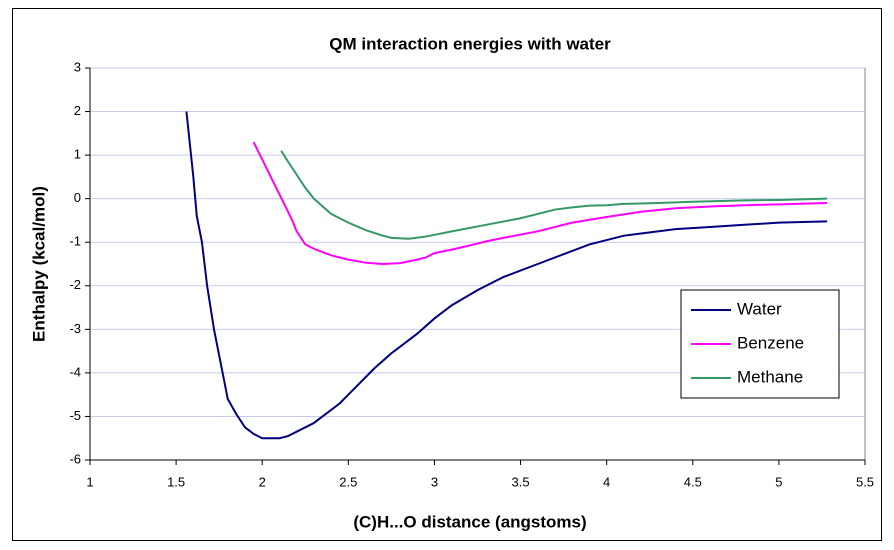  What do you see at coordinates (770, 376) in the screenshot?
I see `legend-label: Methane` at bounding box center [770, 376].